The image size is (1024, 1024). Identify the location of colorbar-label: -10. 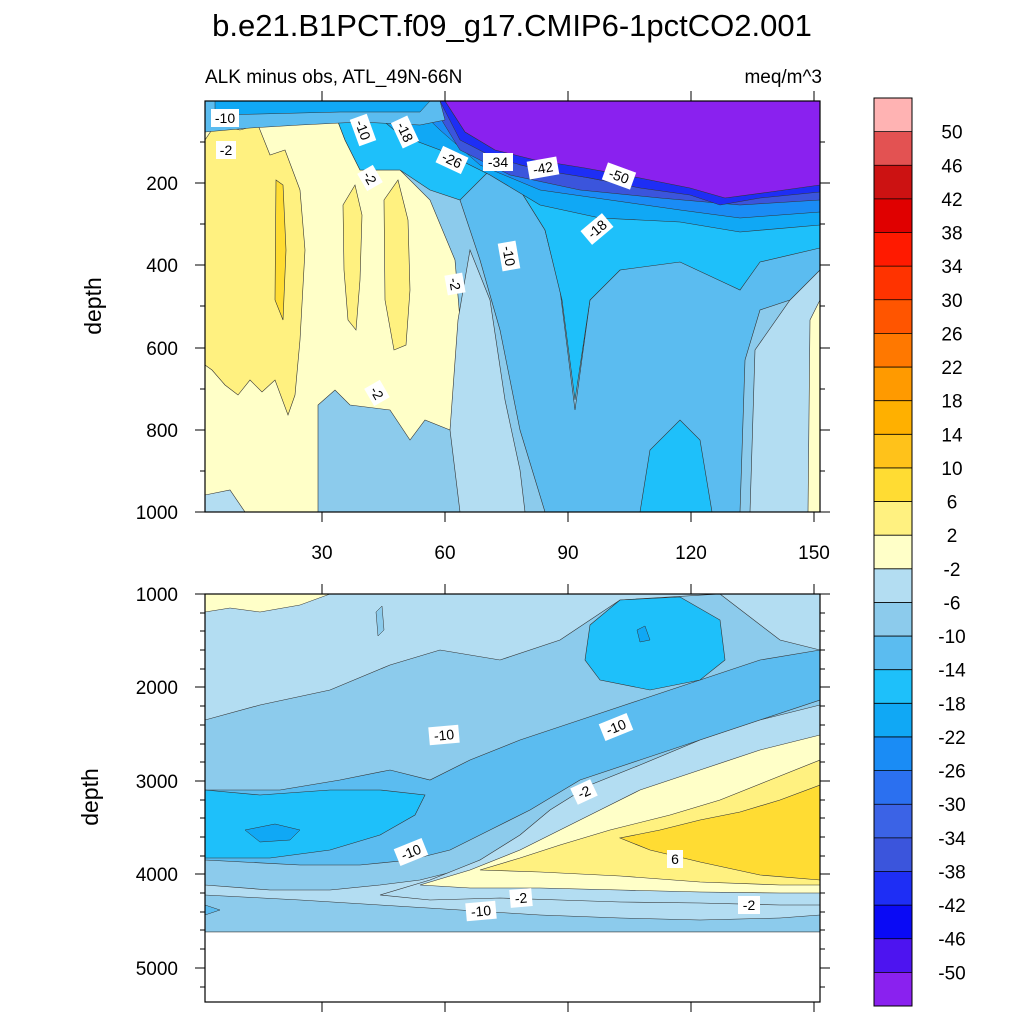
(951, 637).